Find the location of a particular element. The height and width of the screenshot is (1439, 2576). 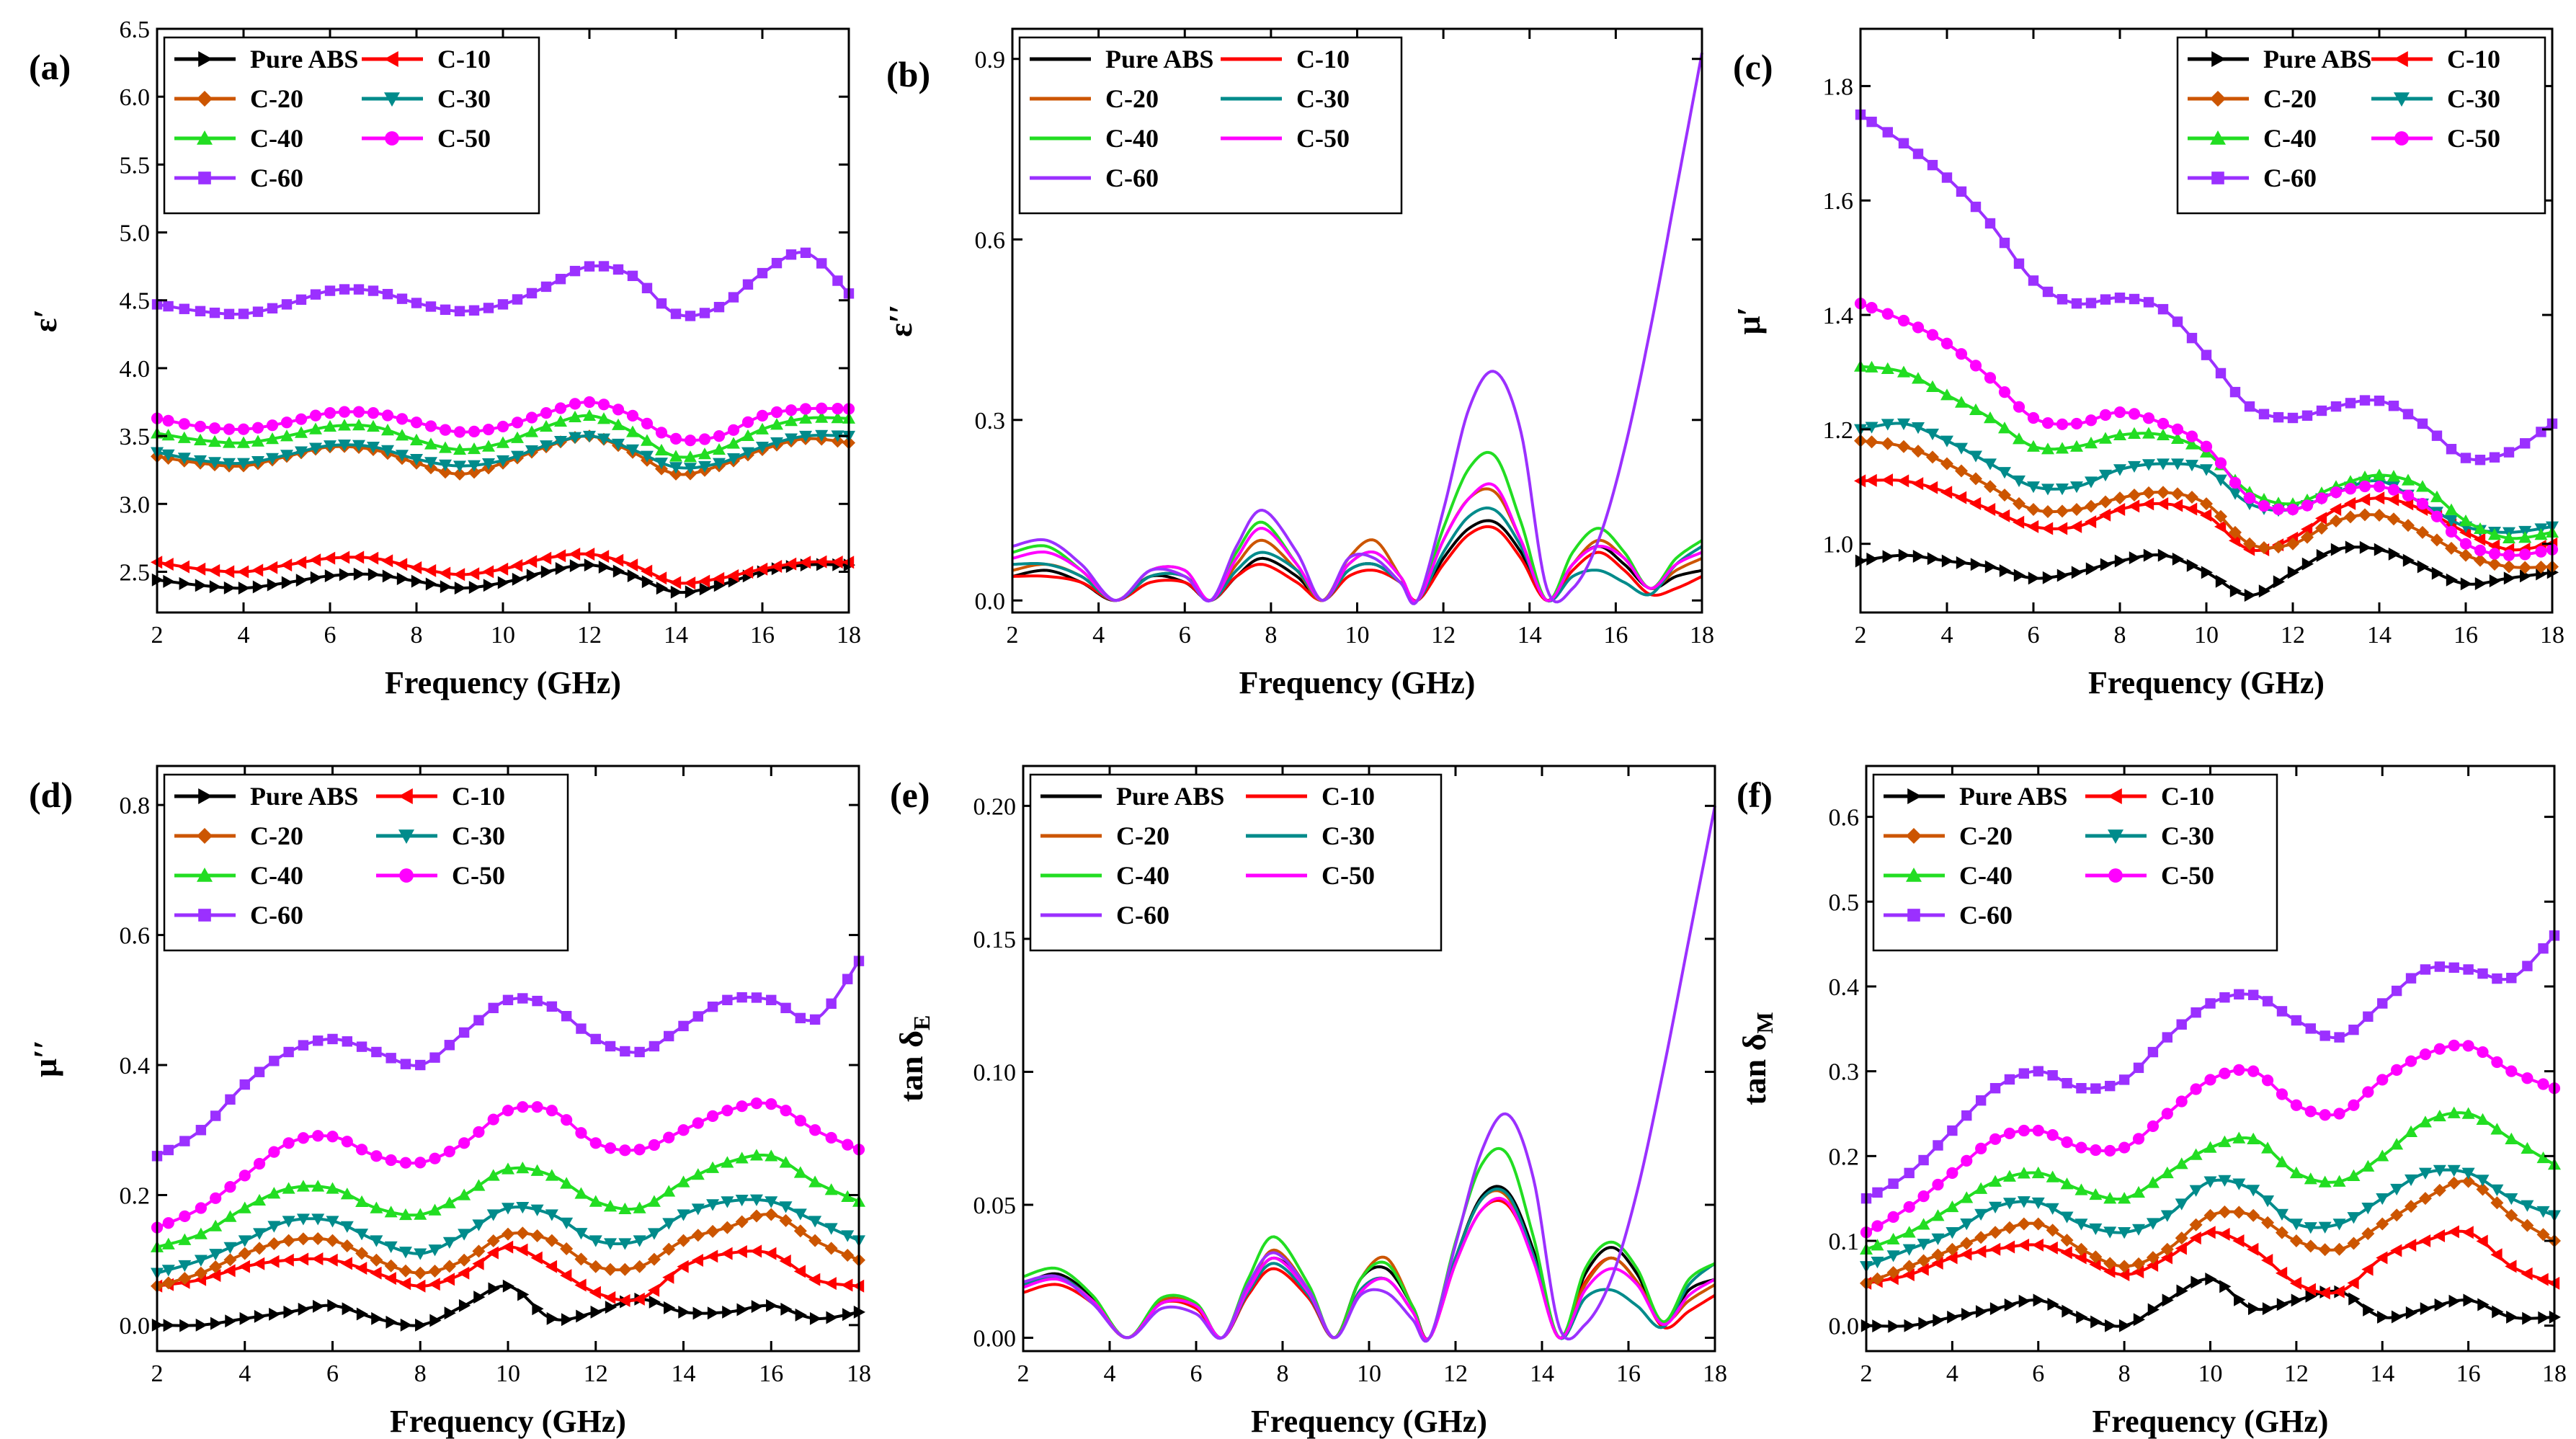

y-tick-label: 0.4 is located at coordinates (135, 1066).